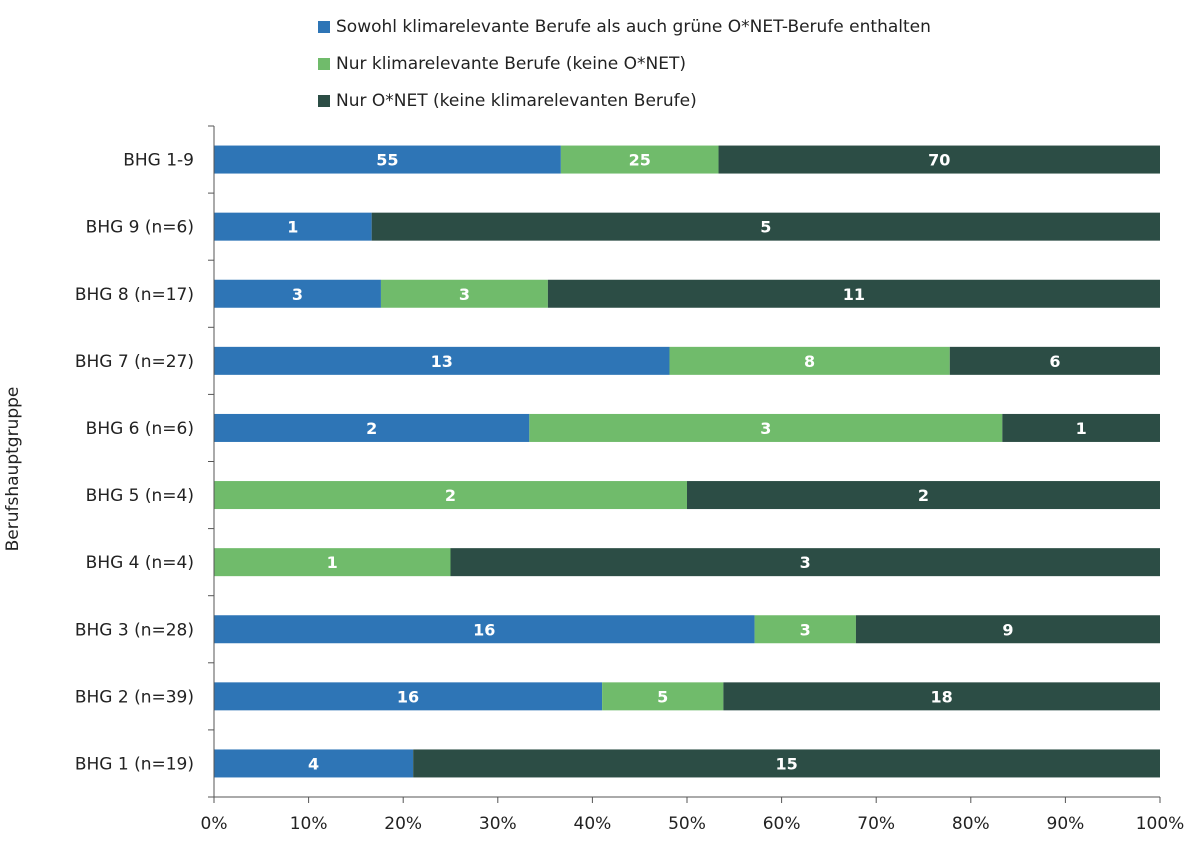  I want to click on data-label: 9, so click(1007, 629).